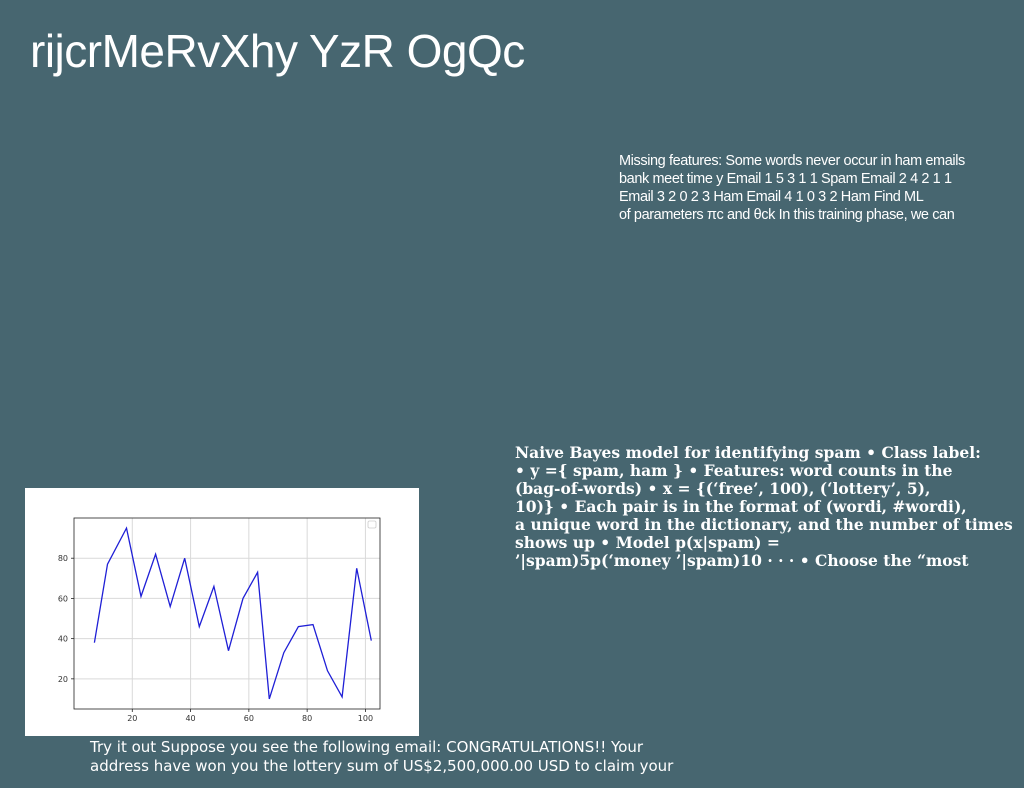  What do you see at coordinates (365, 718) in the screenshot?
I see `x-tick-label: 100` at bounding box center [365, 718].